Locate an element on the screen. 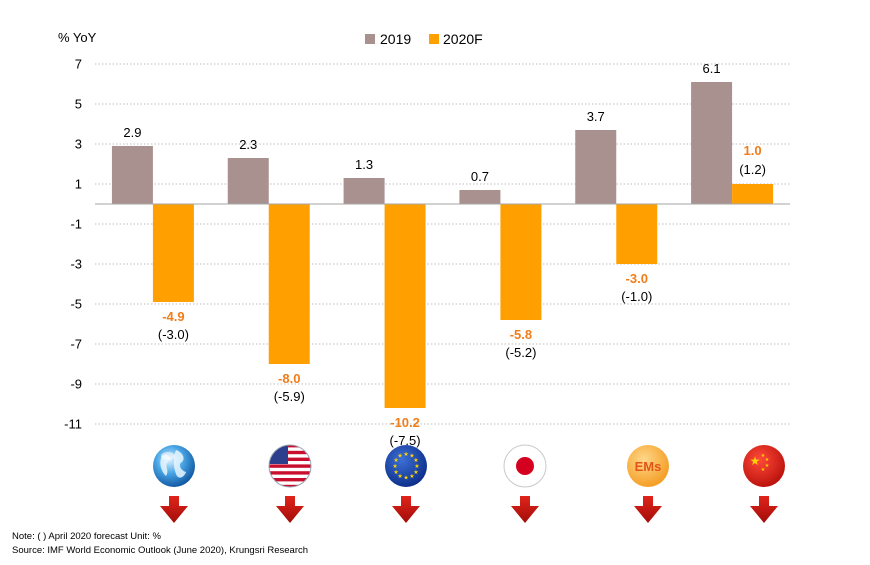  data-label-april-forecast: (-5.9) is located at coordinates (289, 396).